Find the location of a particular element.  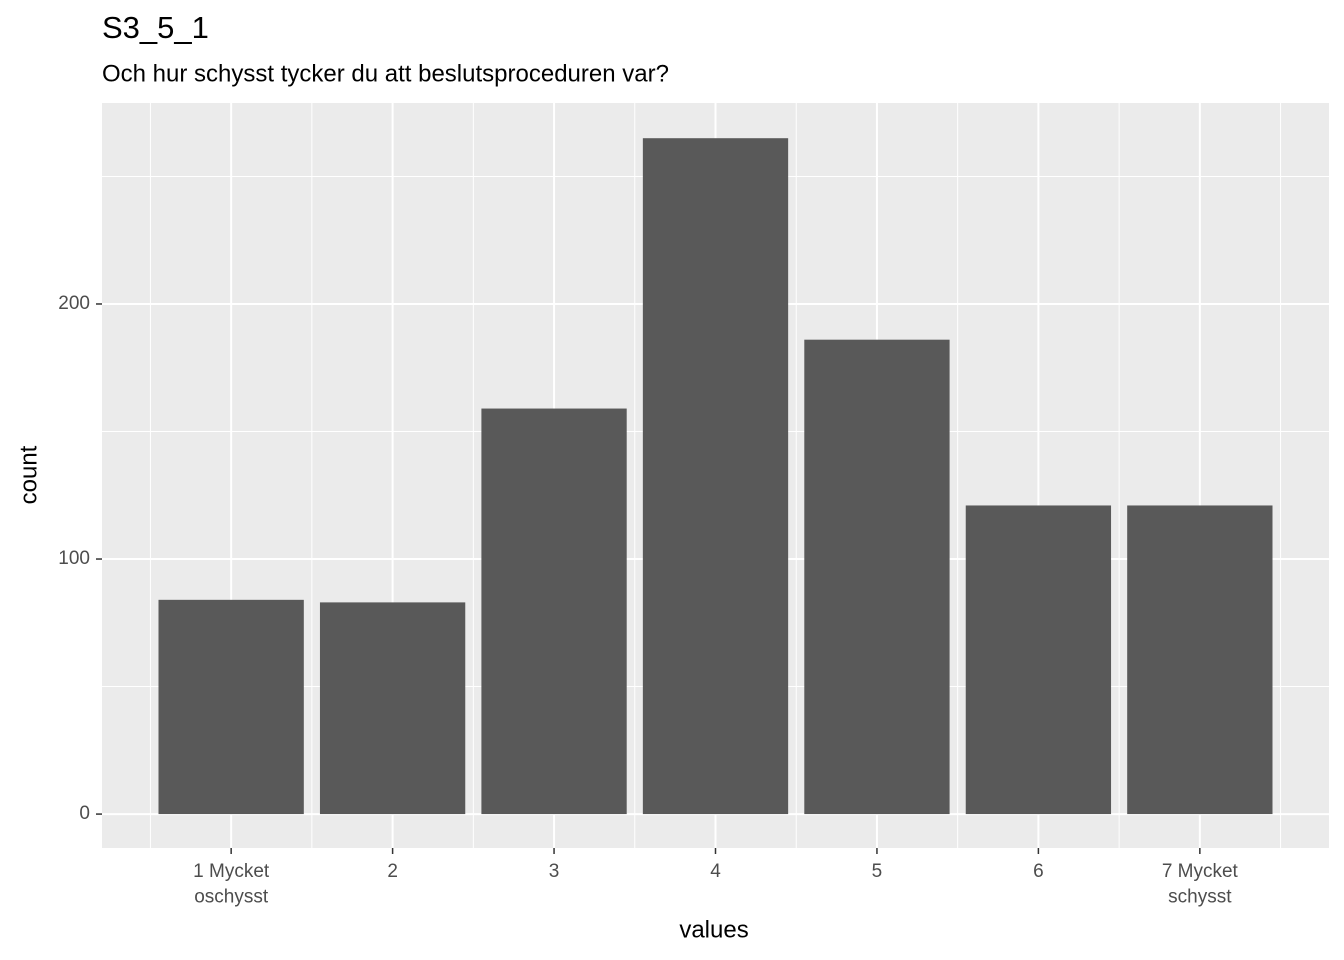

x-tick-label: 4 is located at coordinates (715, 871).